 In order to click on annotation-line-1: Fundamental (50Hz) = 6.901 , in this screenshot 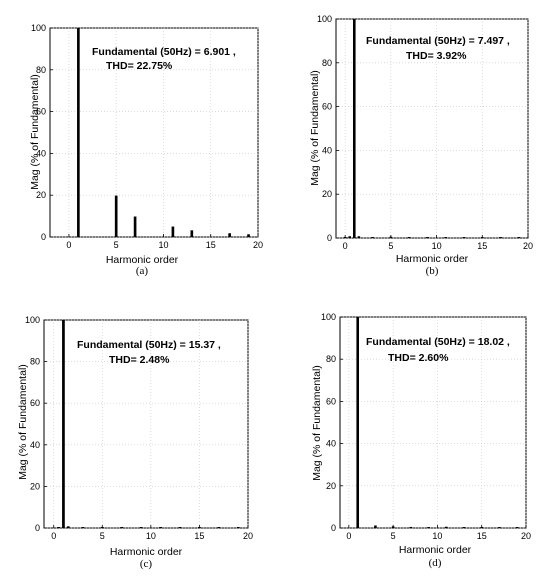, I will do `click(164, 52)`.